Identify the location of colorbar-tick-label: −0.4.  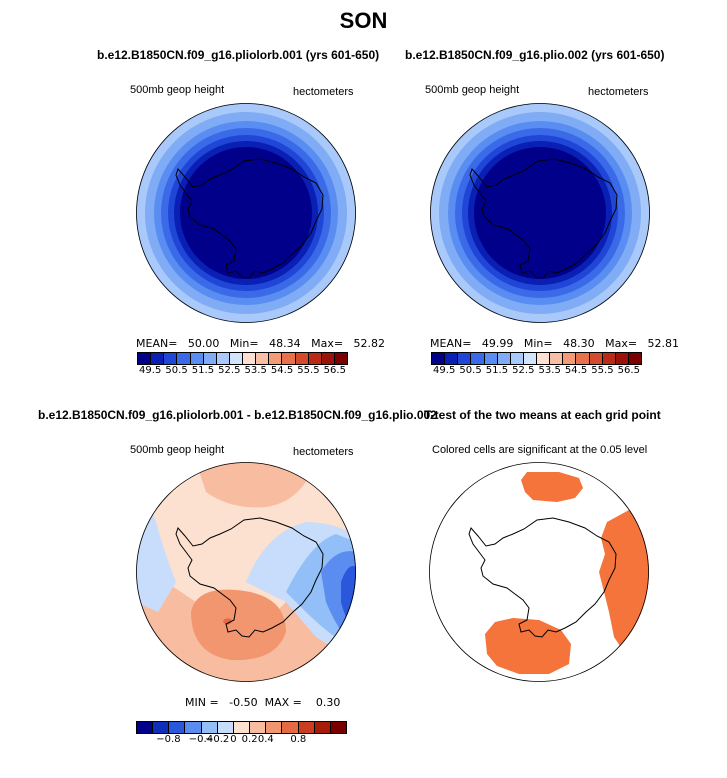
(201, 739).